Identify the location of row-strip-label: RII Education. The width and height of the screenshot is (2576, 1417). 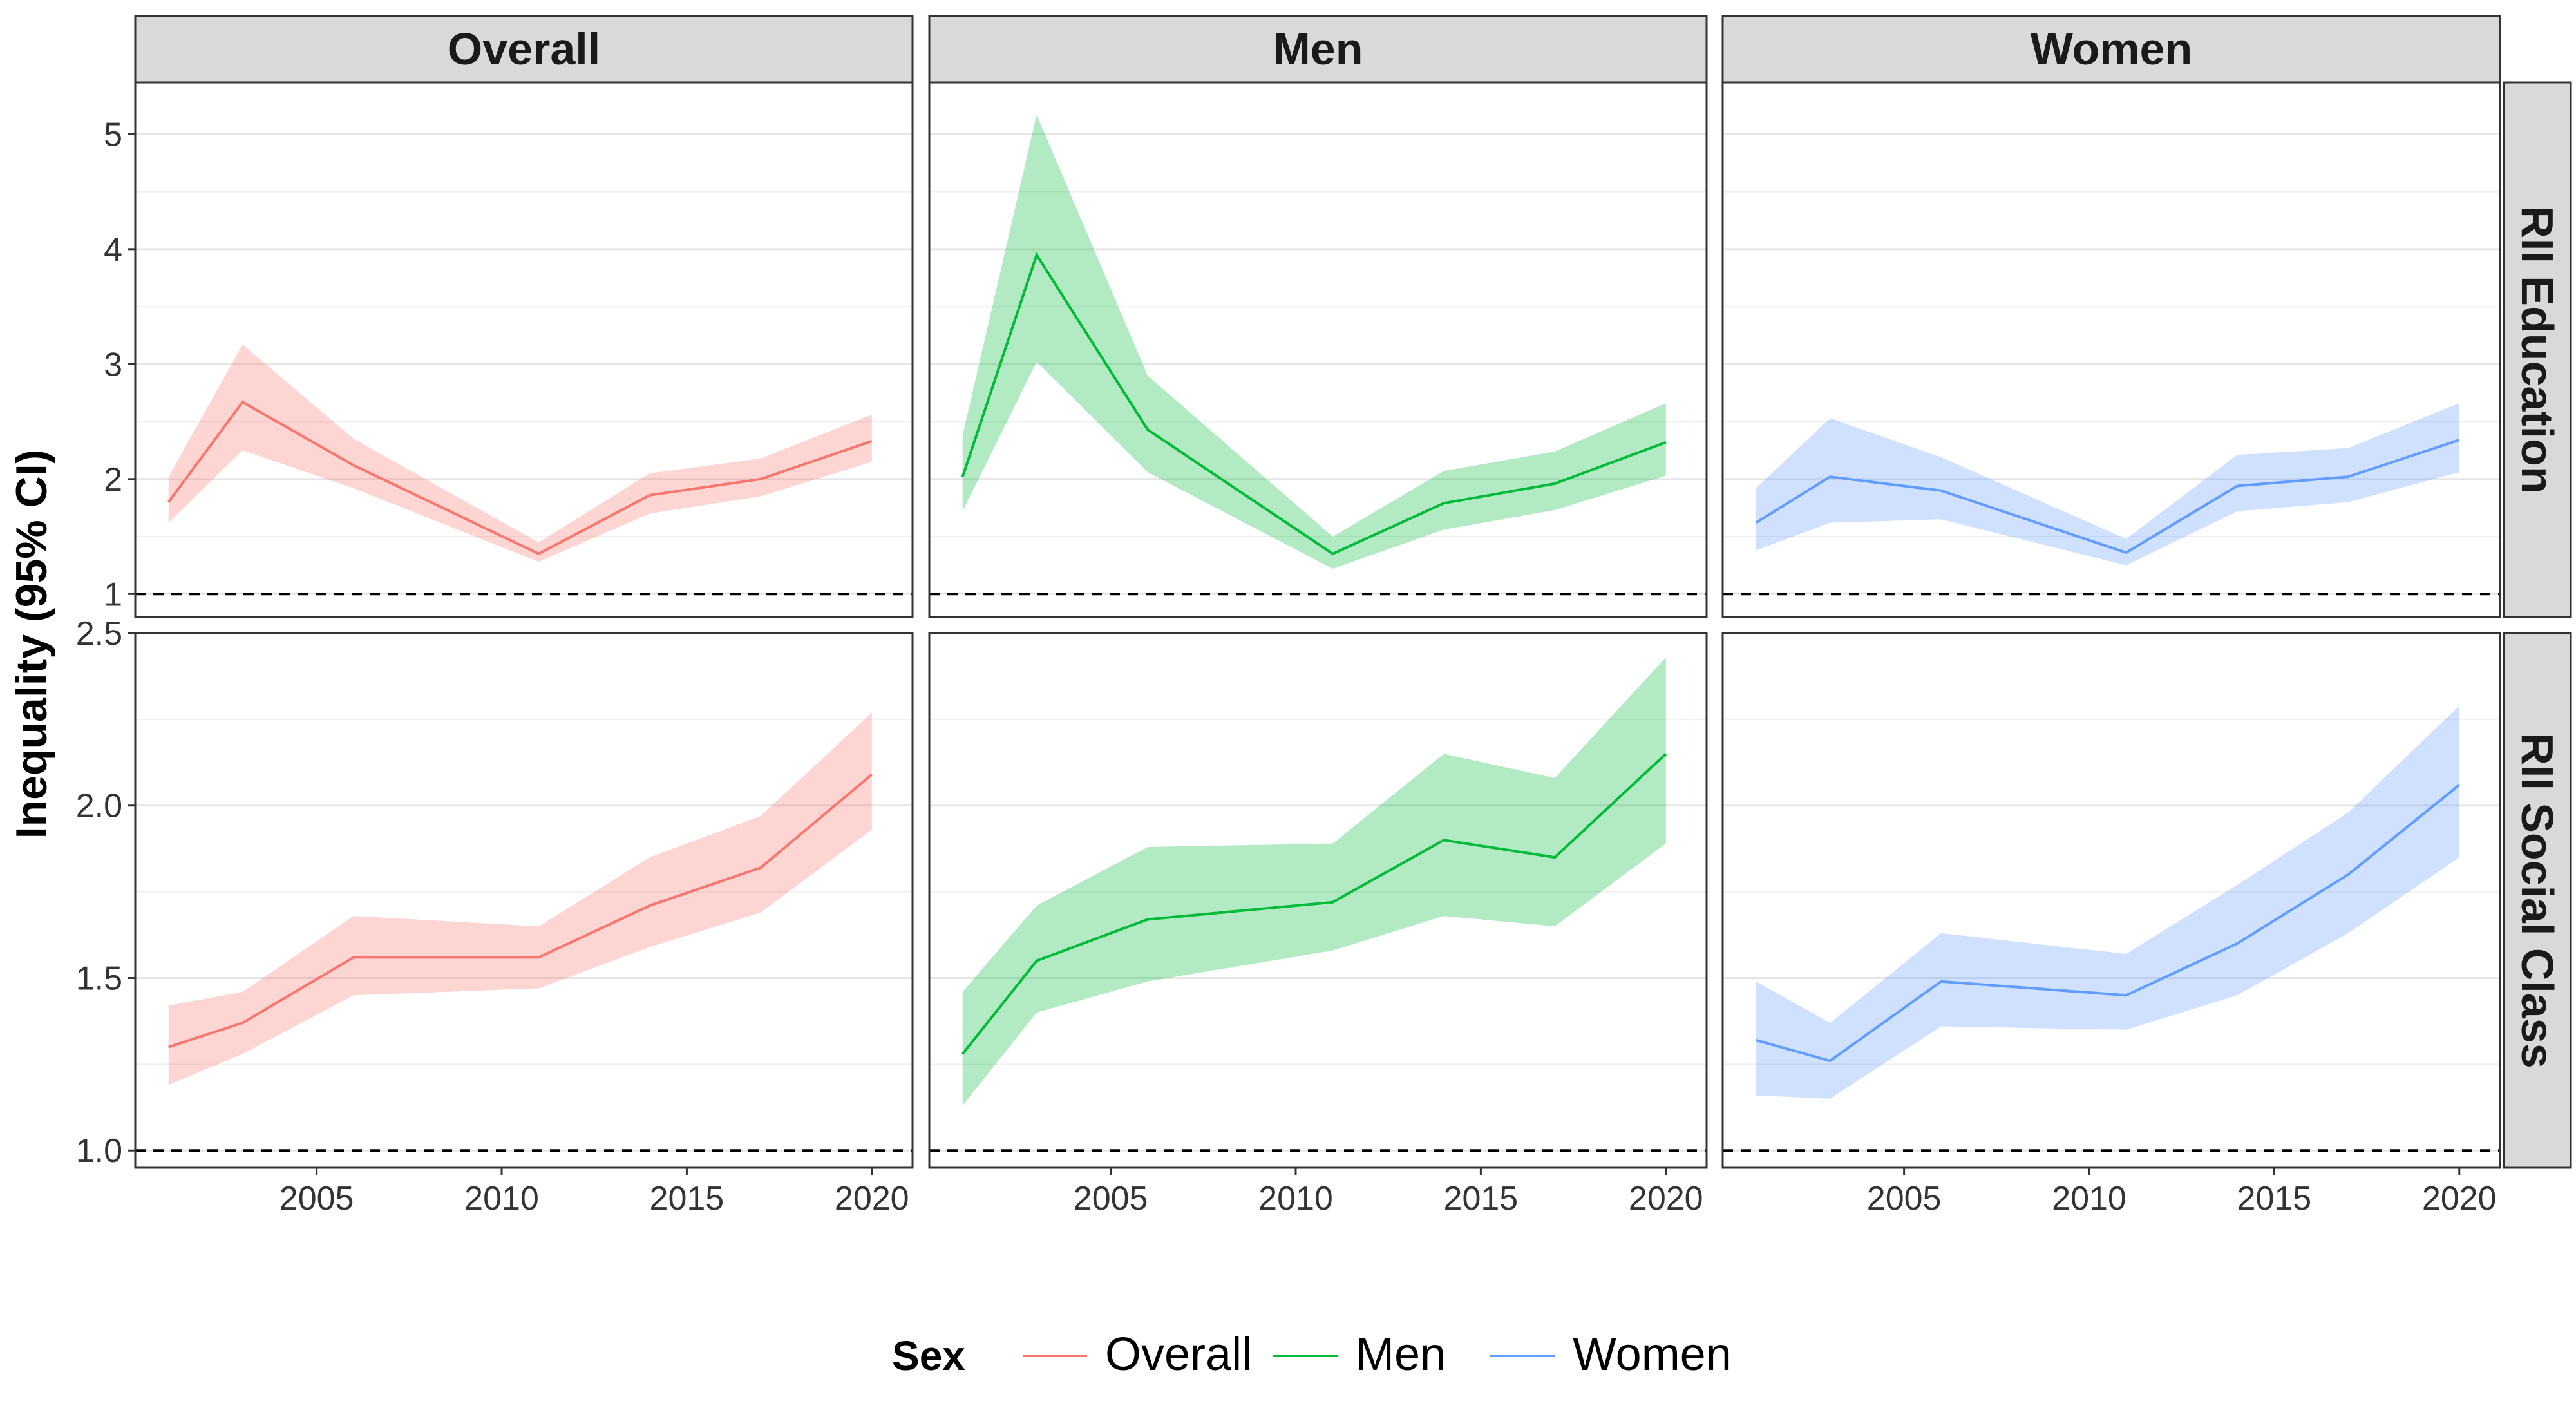
(2537, 349).